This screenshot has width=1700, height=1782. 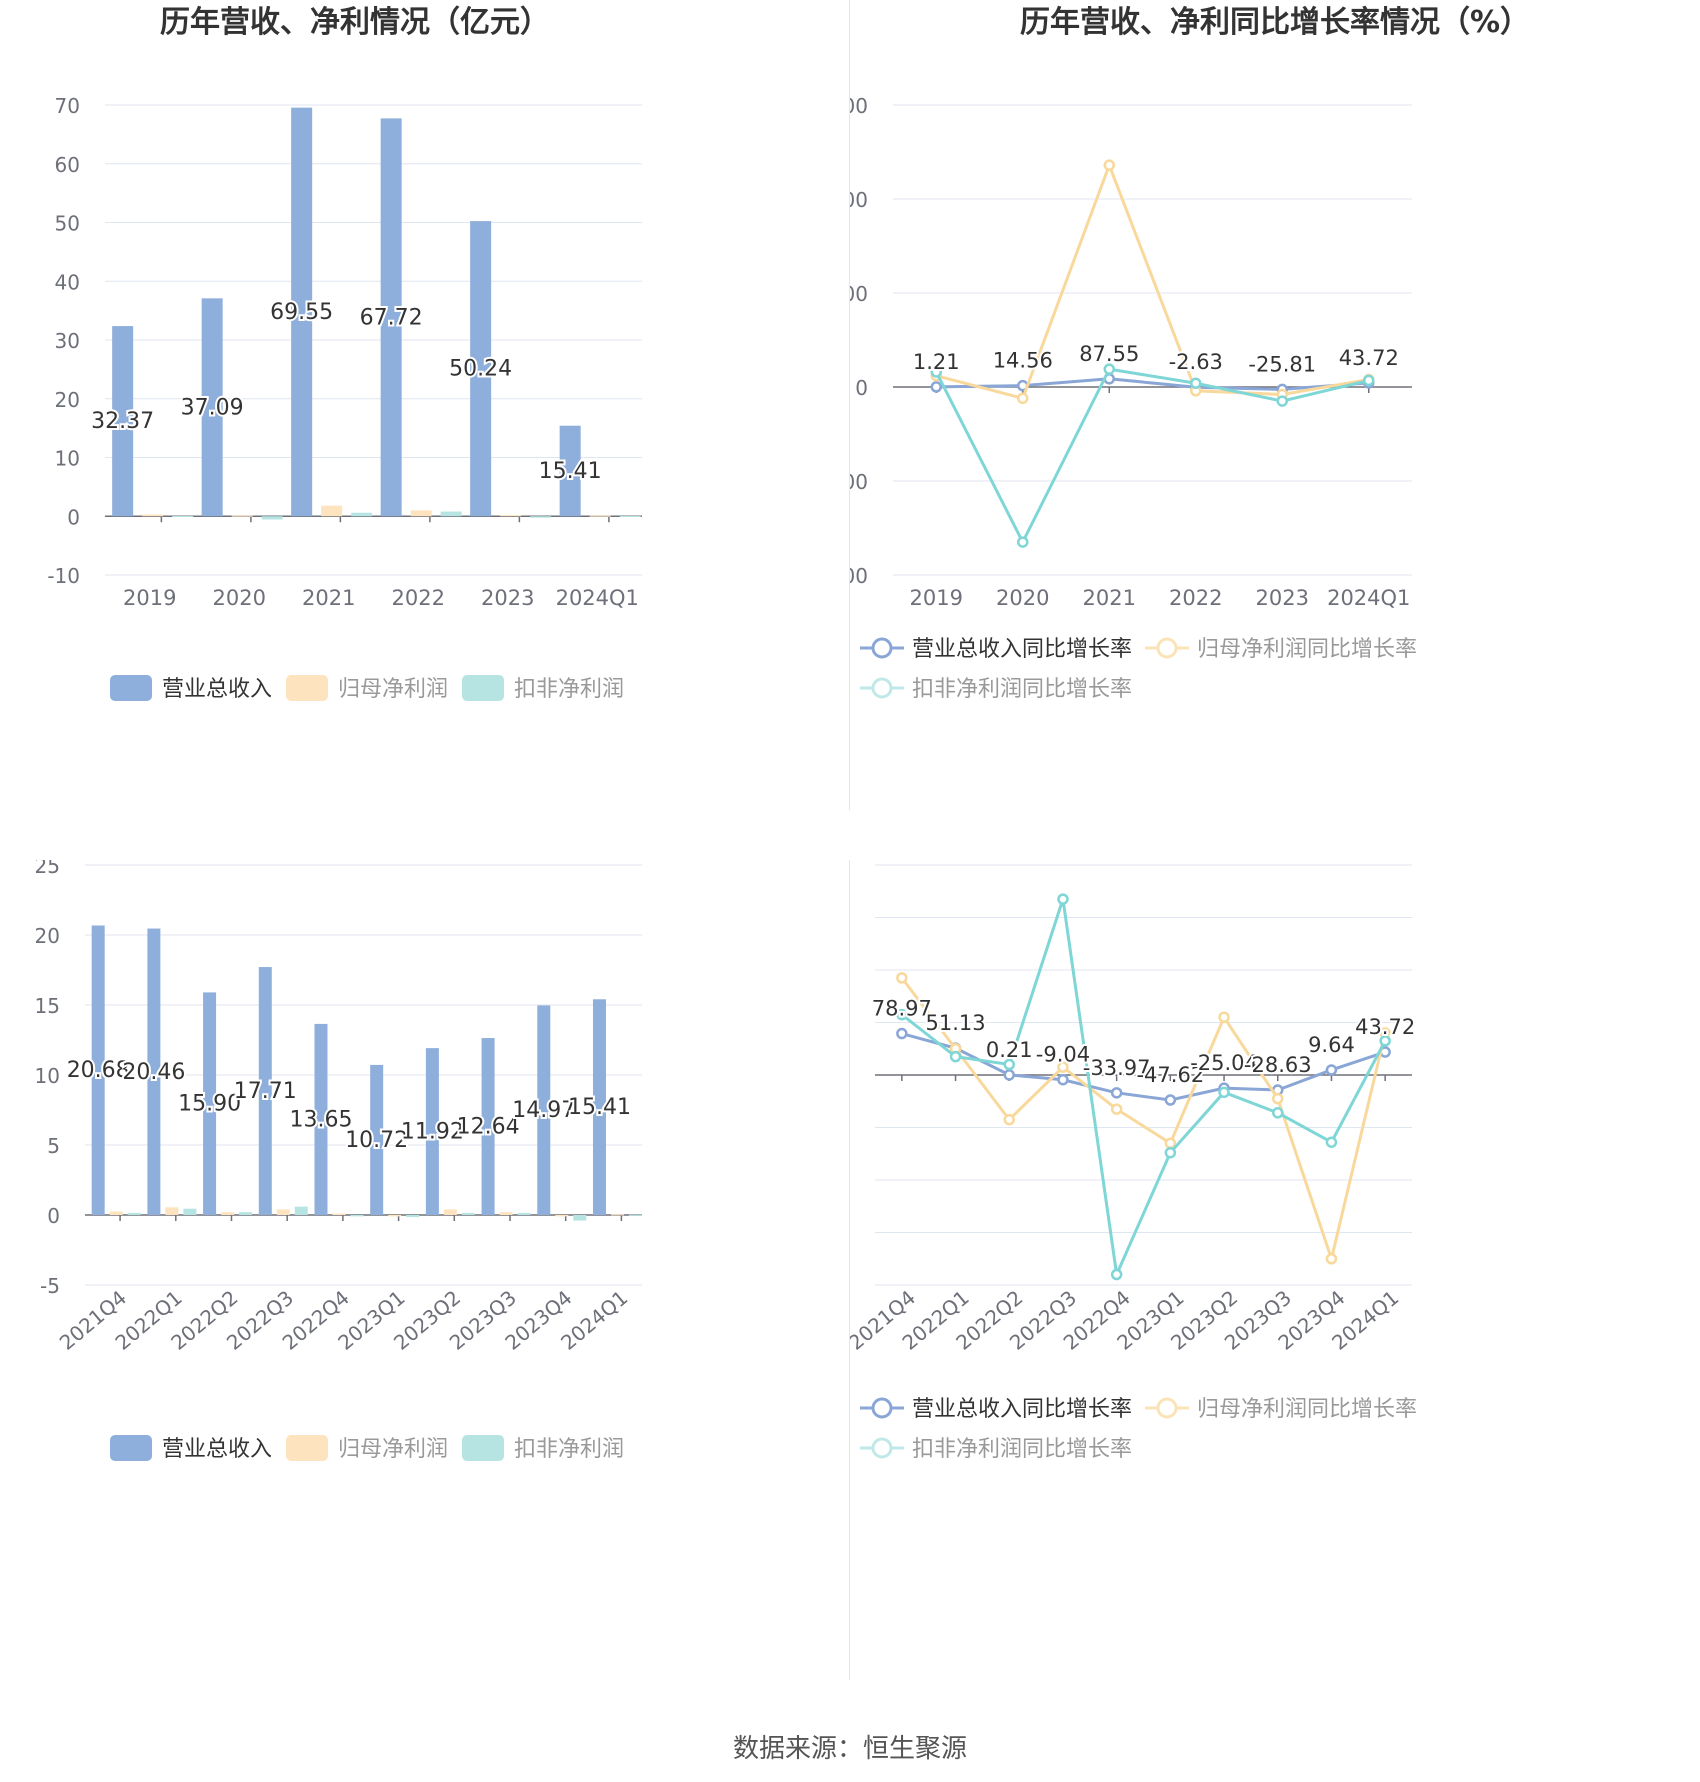 What do you see at coordinates (47, 1006) in the screenshot?
I see `y-tick-label: 15` at bounding box center [47, 1006].